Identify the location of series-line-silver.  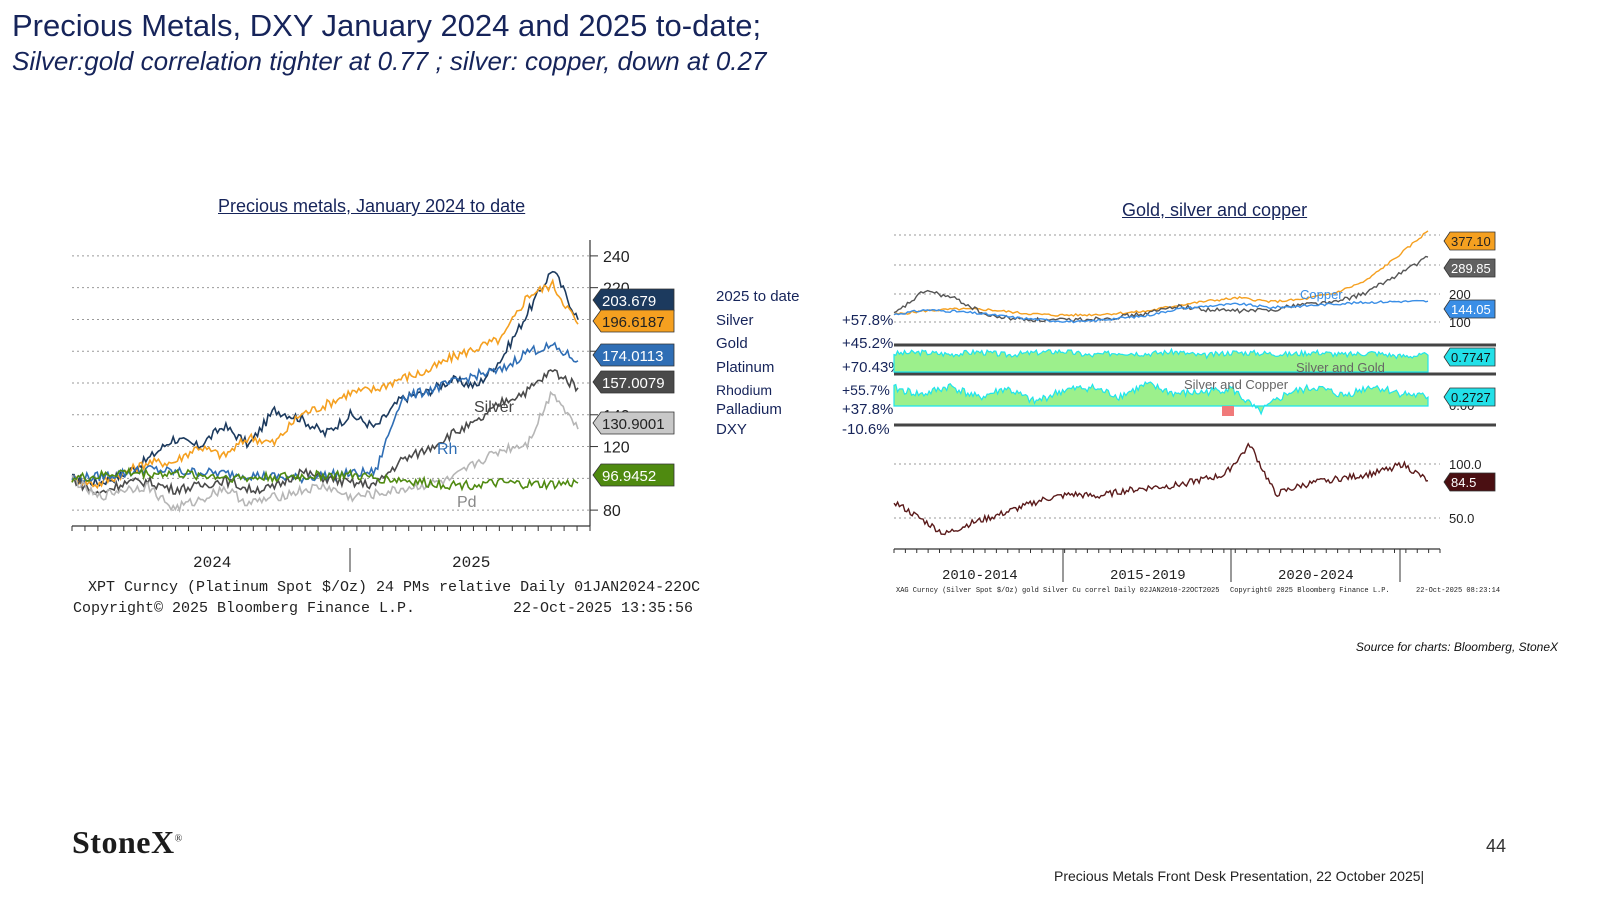
(325, 384).